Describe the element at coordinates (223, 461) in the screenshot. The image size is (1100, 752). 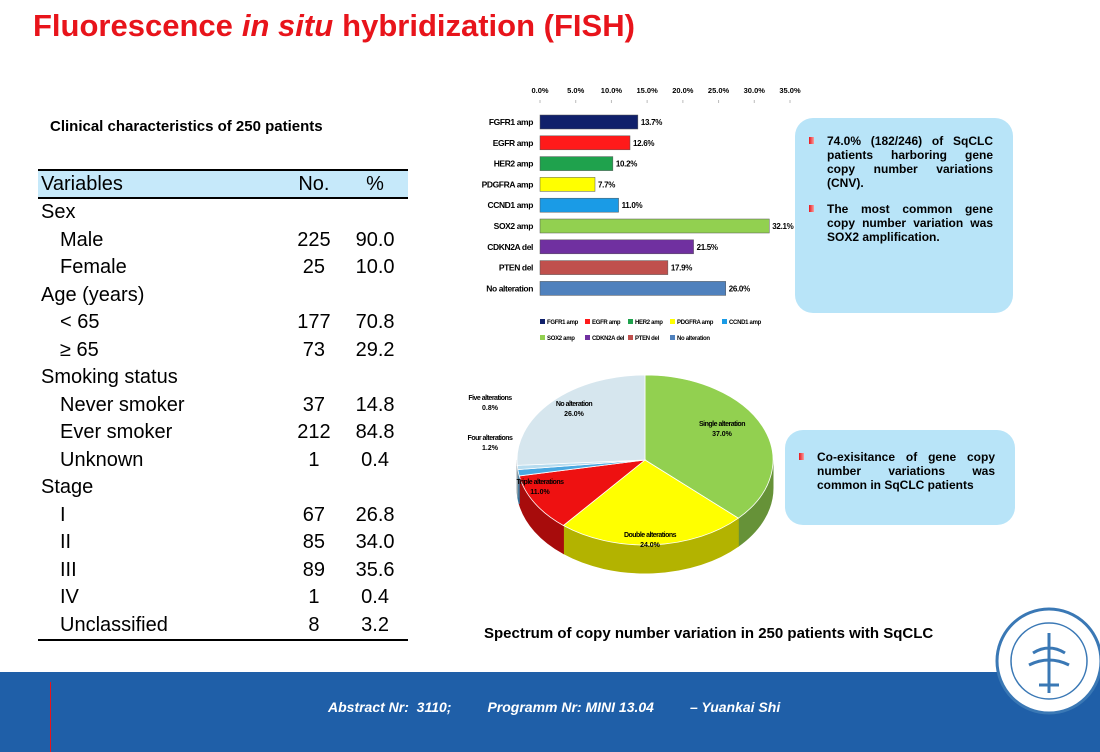
I see `table-row: Unknown 1 0.4` at that location.